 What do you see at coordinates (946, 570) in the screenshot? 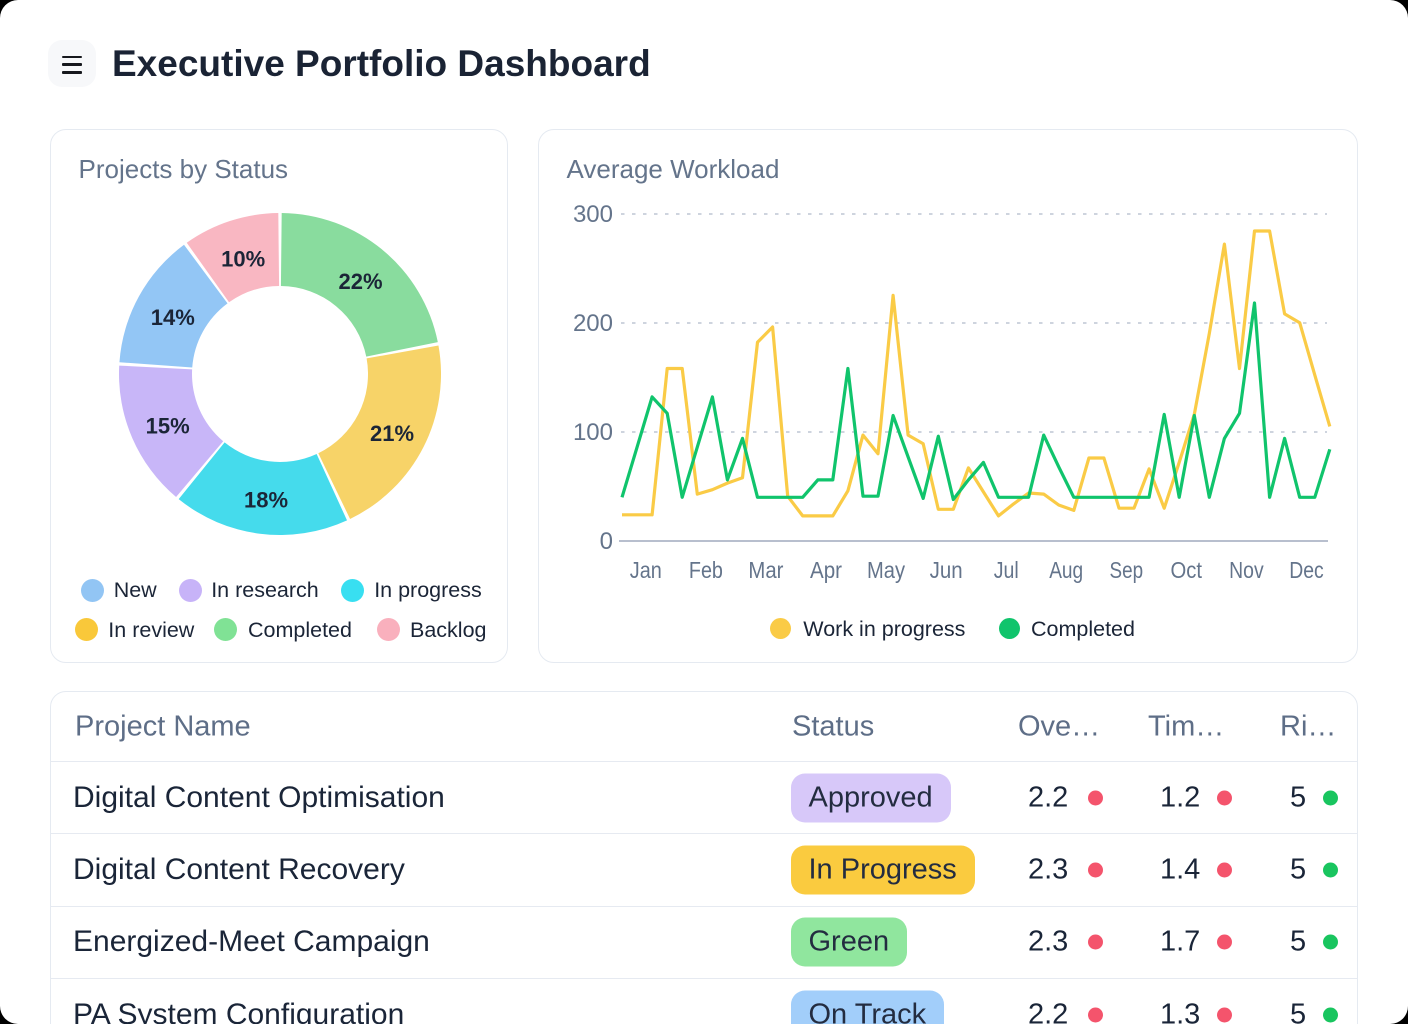
I see `svg-text: Jun` at bounding box center [946, 570].